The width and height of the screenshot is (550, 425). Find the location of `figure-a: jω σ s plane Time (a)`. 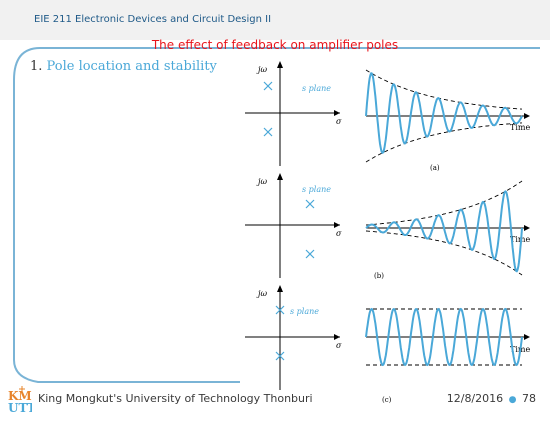

figure-a: jω σ s plane Time (a) is located at coordinates (387, 116).